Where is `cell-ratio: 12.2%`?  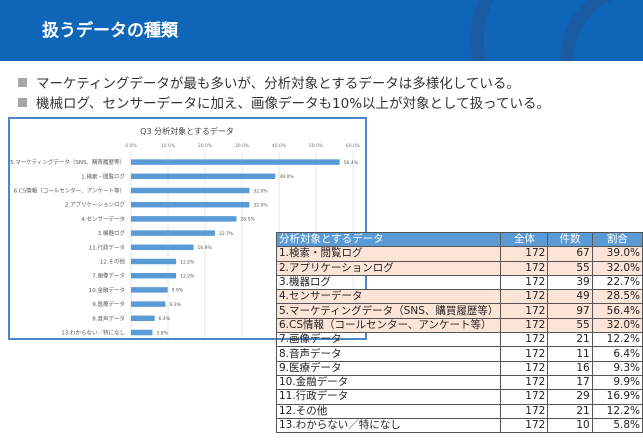 cell-ratio: 12.2% is located at coordinates (617, 411).